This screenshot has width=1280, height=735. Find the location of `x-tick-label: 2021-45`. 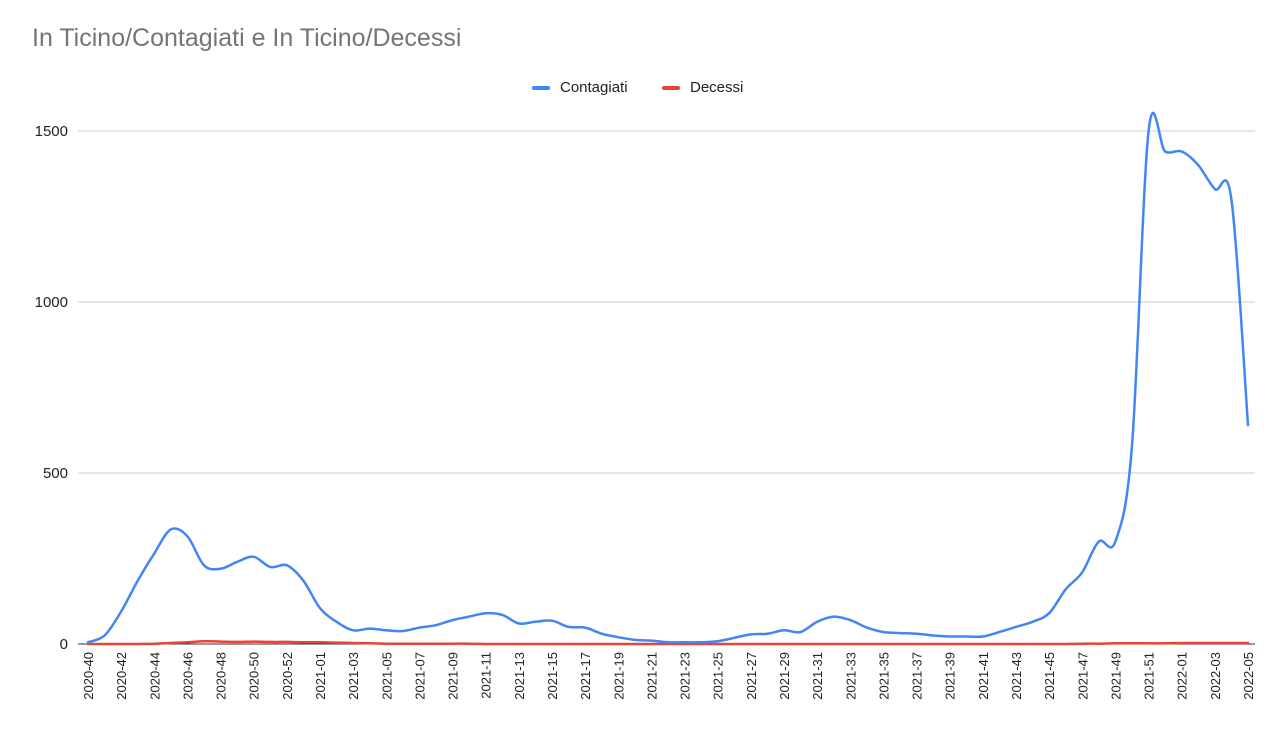

x-tick-label: 2021-45 is located at coordinates (1049, 676).